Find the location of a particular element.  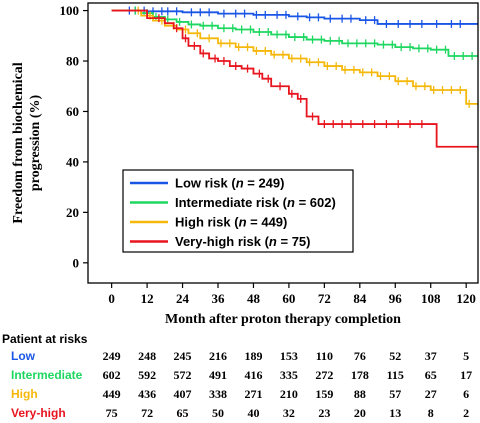

legend-name: Low risk ( is located at coordinates (205, 183).